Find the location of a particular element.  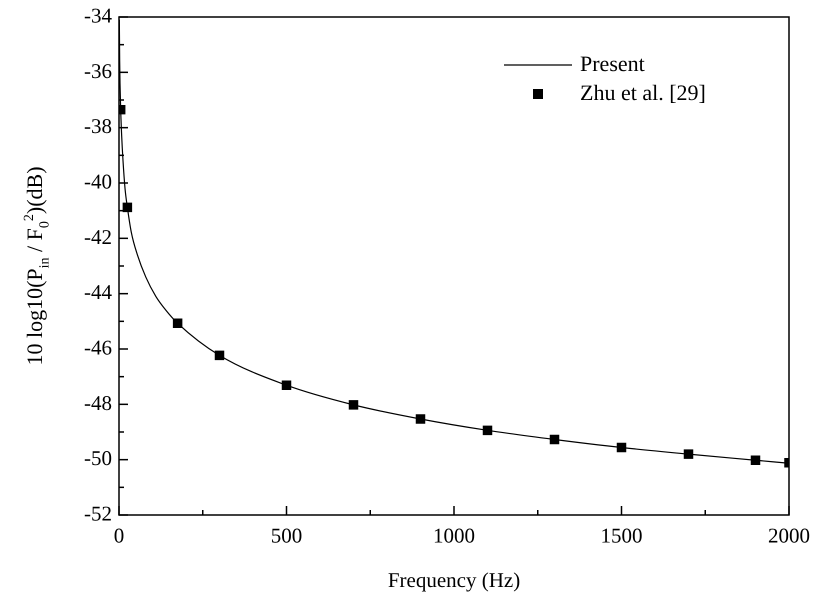

legend-label: Present is located at coordinates (612, 63).